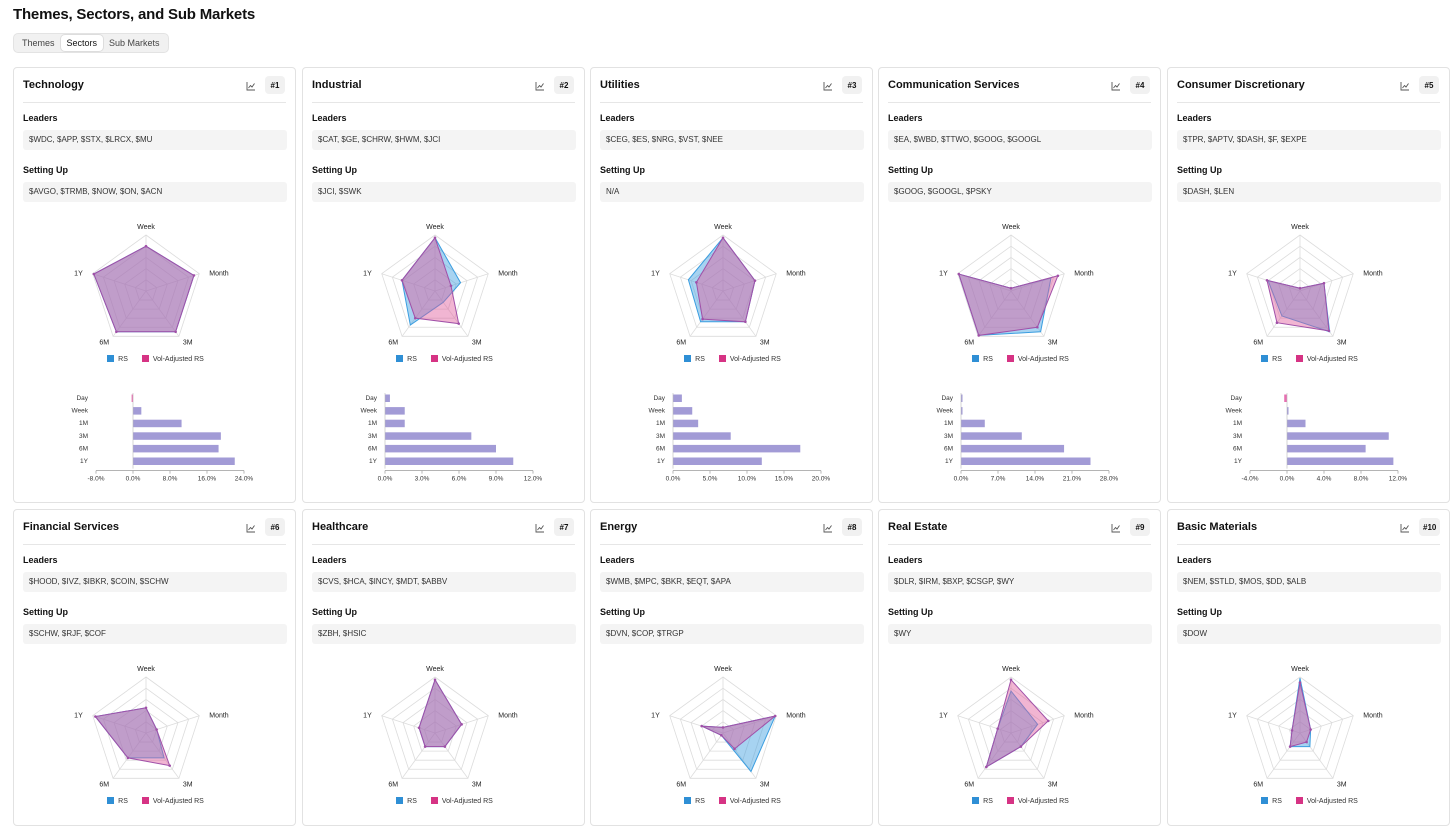 Image resolution: width=1456 pixels, height=826 pixels. I want to click on bar-x-tick-label: 24.0%, so click(244, 479).